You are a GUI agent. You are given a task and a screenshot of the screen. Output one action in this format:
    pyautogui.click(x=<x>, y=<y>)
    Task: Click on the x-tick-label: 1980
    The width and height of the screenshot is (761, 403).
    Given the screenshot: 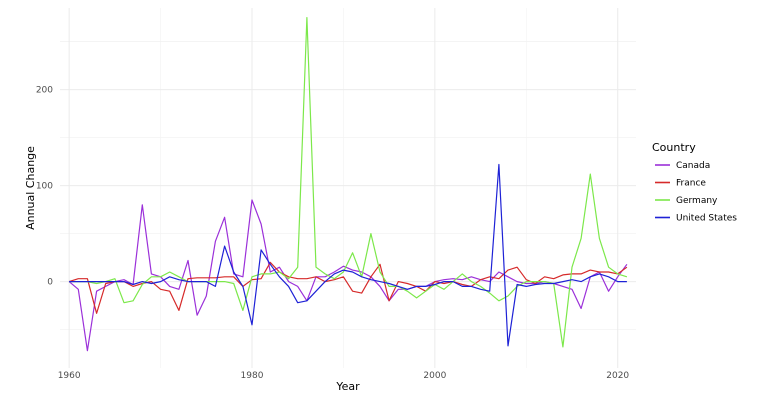 What is the action you would take?
    pyautogui.click(x=252, y=376)
    